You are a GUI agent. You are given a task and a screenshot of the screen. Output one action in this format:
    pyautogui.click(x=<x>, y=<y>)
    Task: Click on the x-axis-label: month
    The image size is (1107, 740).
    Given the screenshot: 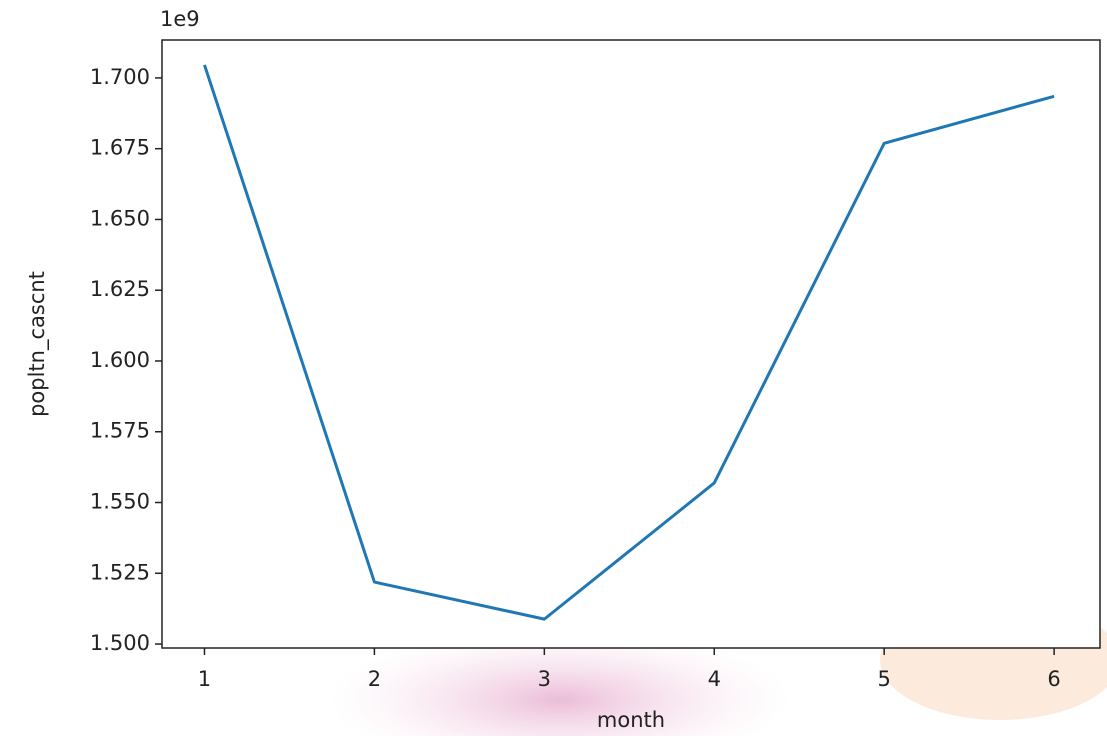 What is the action you would take?
    pyautogui.click(x=631, y=720)
    